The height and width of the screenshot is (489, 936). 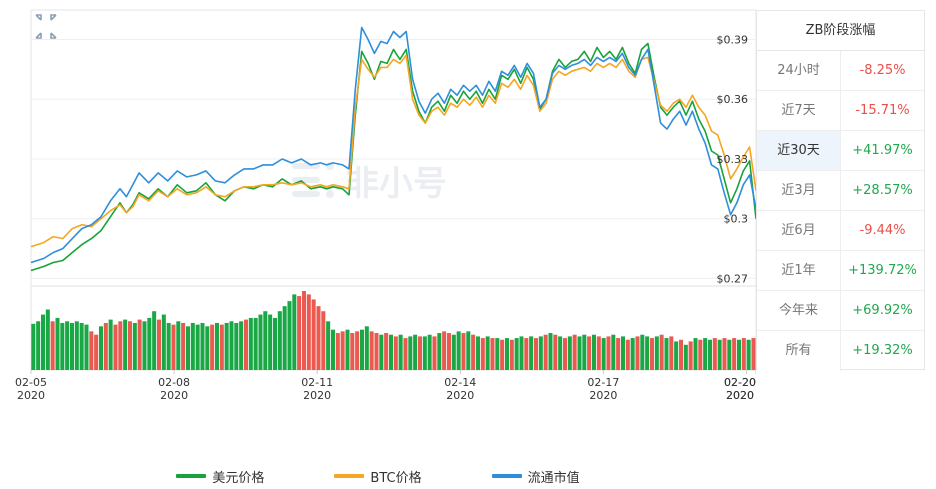 I want to click on stats-row: 今年来 +69.92%, so click(x=840, y=311).